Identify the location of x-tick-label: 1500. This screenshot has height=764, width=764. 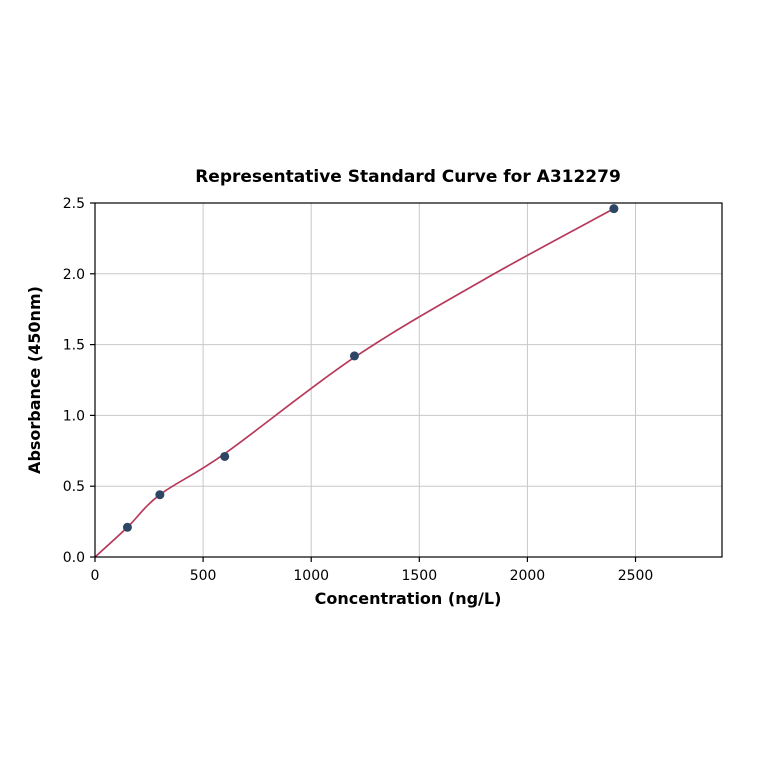
(419, 576).